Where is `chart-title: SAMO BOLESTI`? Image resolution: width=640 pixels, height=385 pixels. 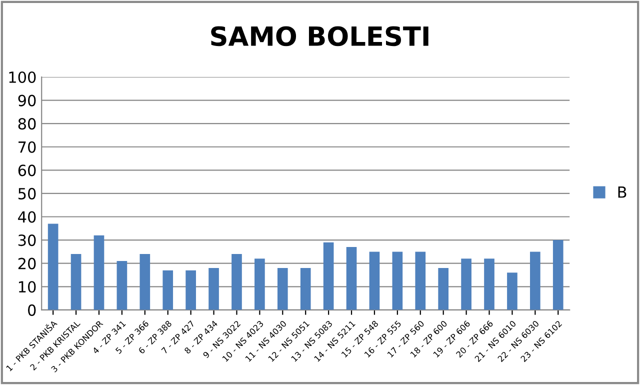
chart-title: SAMO BOLESTI is located at coordinates (319, 36).